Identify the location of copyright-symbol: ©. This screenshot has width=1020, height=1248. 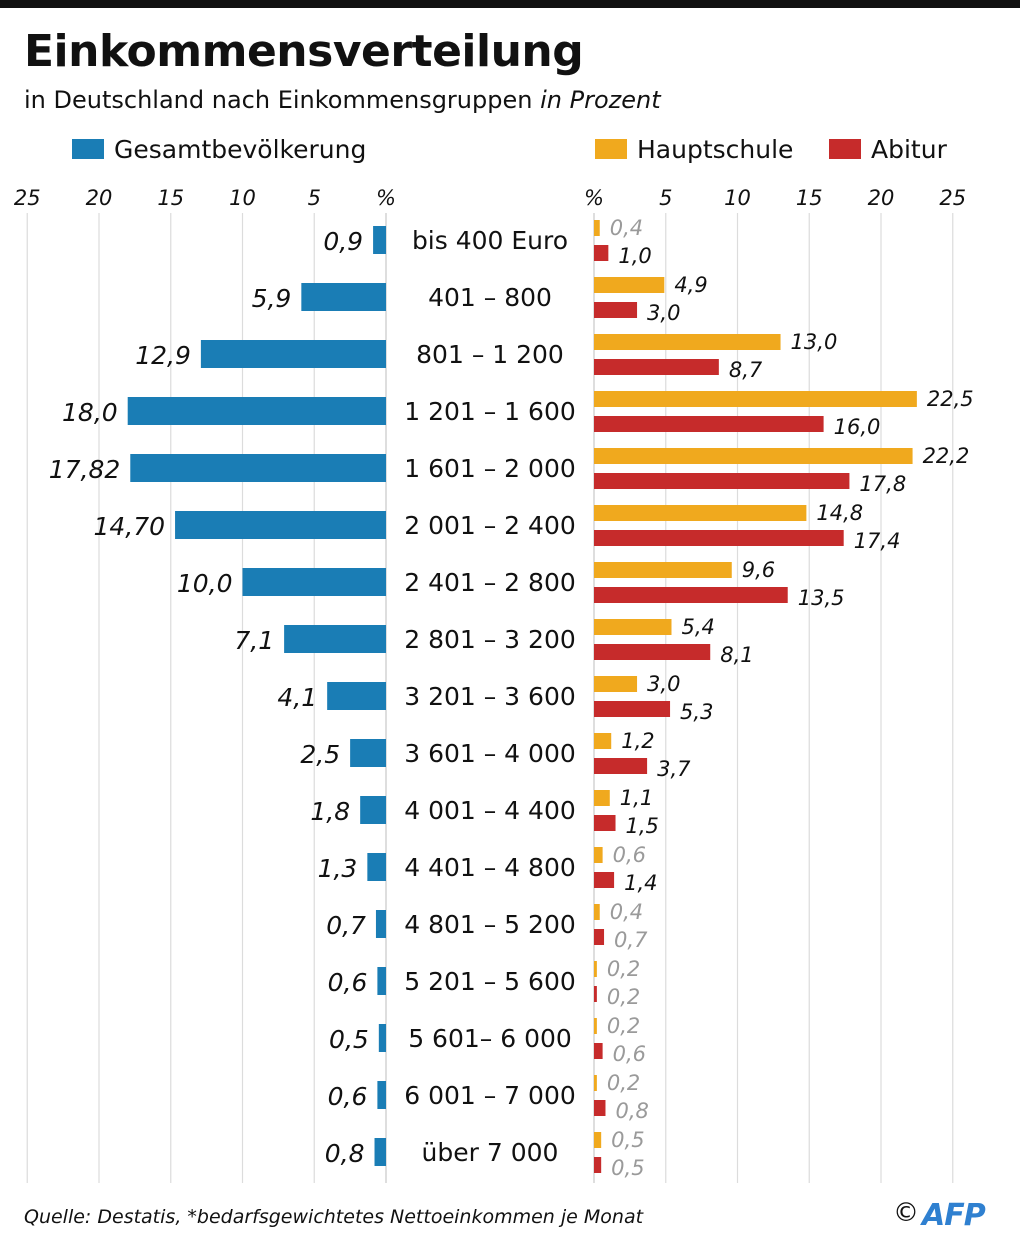
(906, 1213).